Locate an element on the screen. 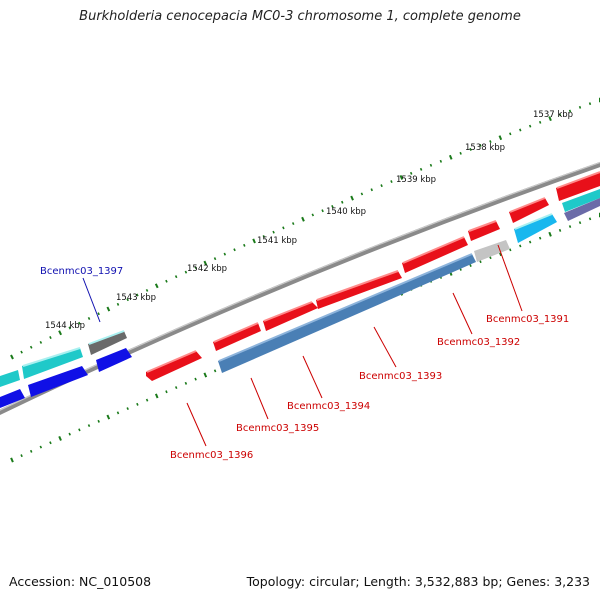 The width and height of the screenshot is (600, 600). gene-label-1394: Bcenmc03_1394 is located at coordinates (328, 406).